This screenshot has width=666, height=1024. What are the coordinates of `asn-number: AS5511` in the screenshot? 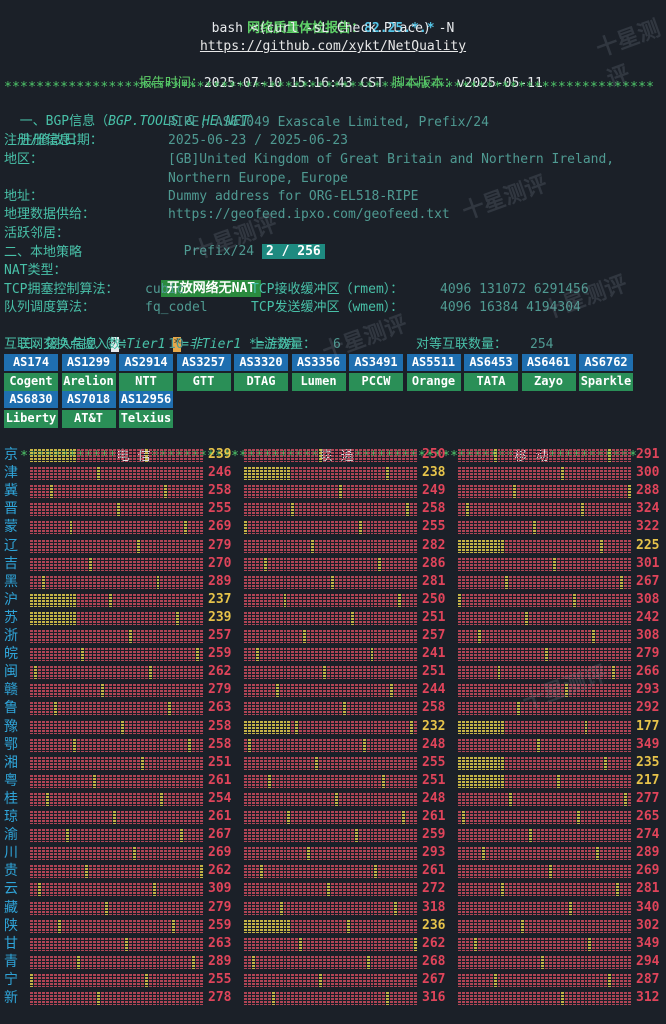 It's located at (433, 362).